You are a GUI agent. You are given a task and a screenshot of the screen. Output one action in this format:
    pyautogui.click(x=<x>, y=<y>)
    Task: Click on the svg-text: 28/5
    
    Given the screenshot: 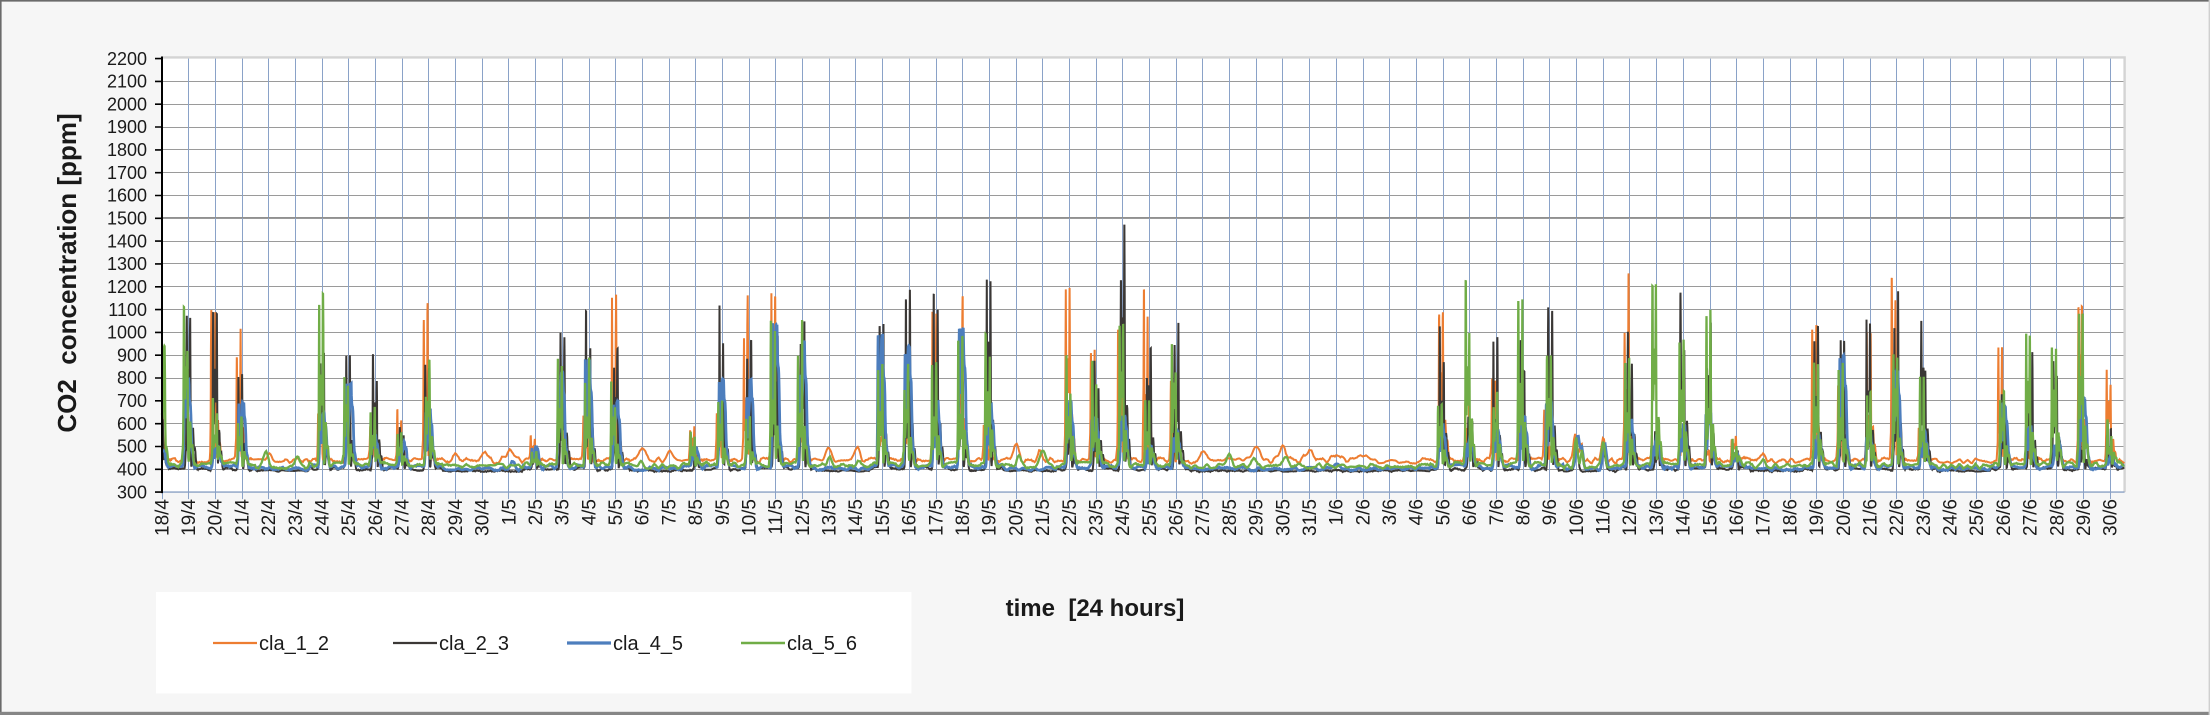 What is the action you would take?
    pyautogui.click(x=1230, y=517)
    